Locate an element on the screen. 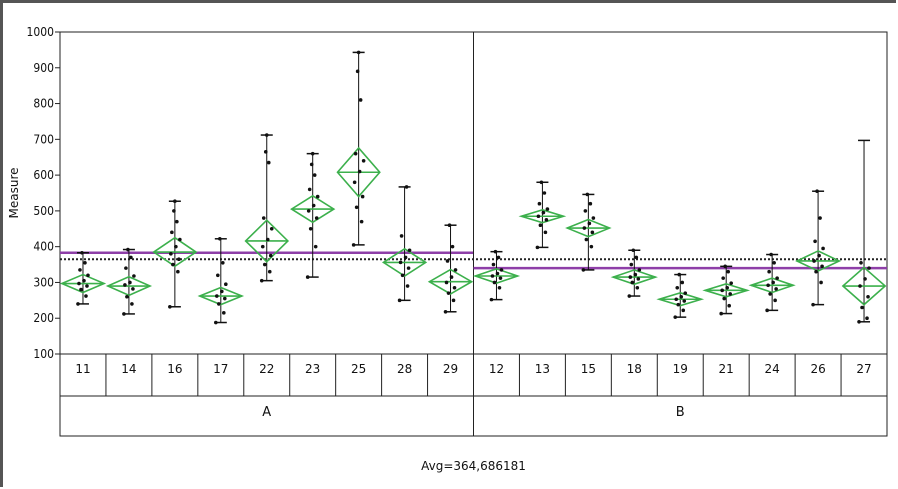  category-label: 15 is located at coordinates (588, 369).